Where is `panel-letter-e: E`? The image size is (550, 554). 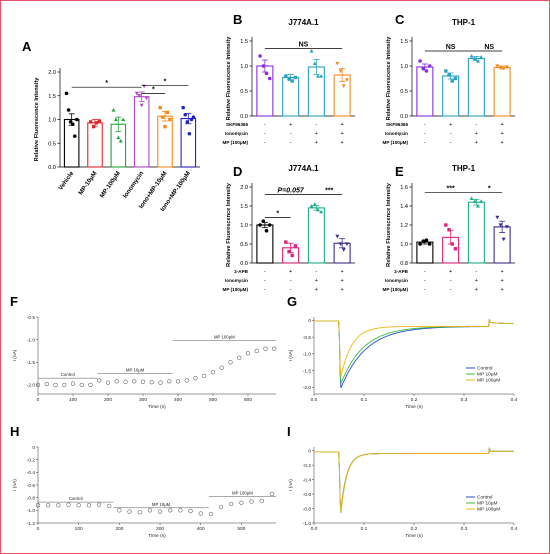 panel-letter-e: E is located at coordinates (399, 171).